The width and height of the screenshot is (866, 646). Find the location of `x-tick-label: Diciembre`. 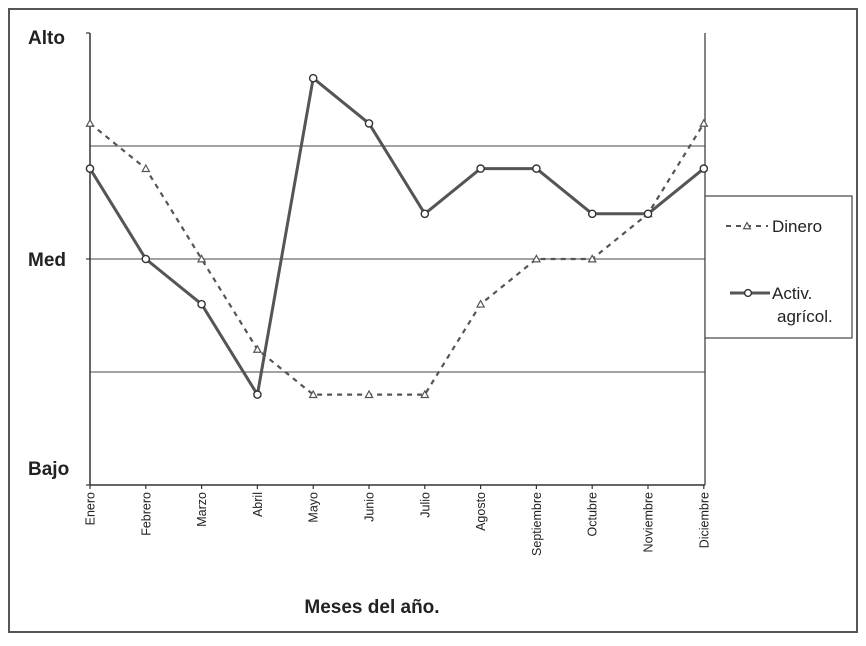

x-tick-label: Diciembre is located at coordinates (704, 520).